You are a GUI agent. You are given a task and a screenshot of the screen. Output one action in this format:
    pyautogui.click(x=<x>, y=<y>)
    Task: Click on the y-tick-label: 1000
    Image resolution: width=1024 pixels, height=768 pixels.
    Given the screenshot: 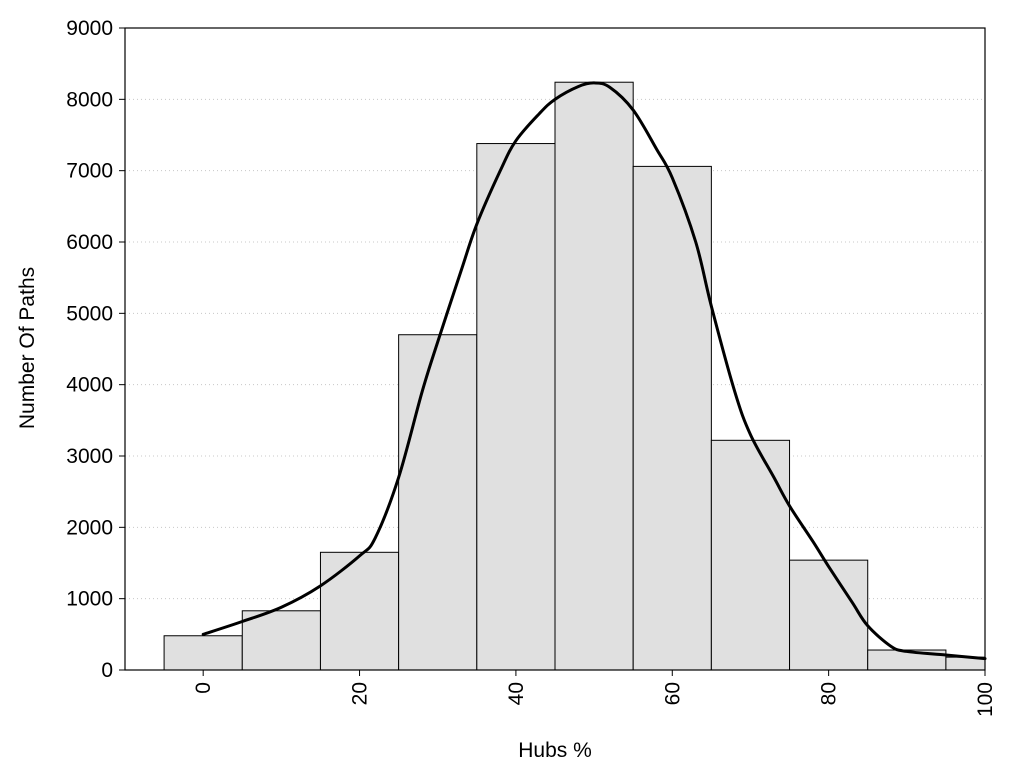 What is the action you would take?
    pyautogui.click(x=89, y=599)
    